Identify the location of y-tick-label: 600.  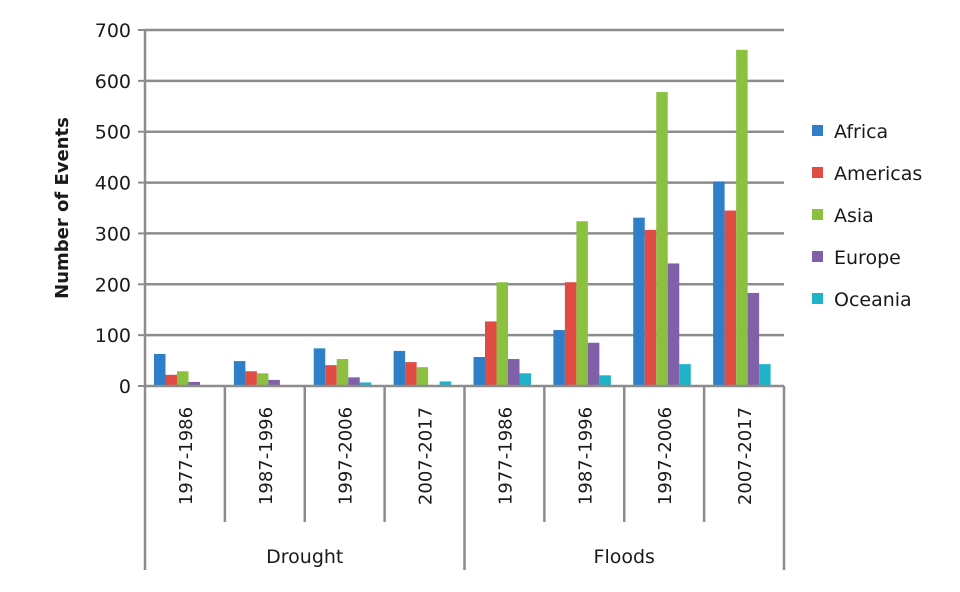
(113, 82).